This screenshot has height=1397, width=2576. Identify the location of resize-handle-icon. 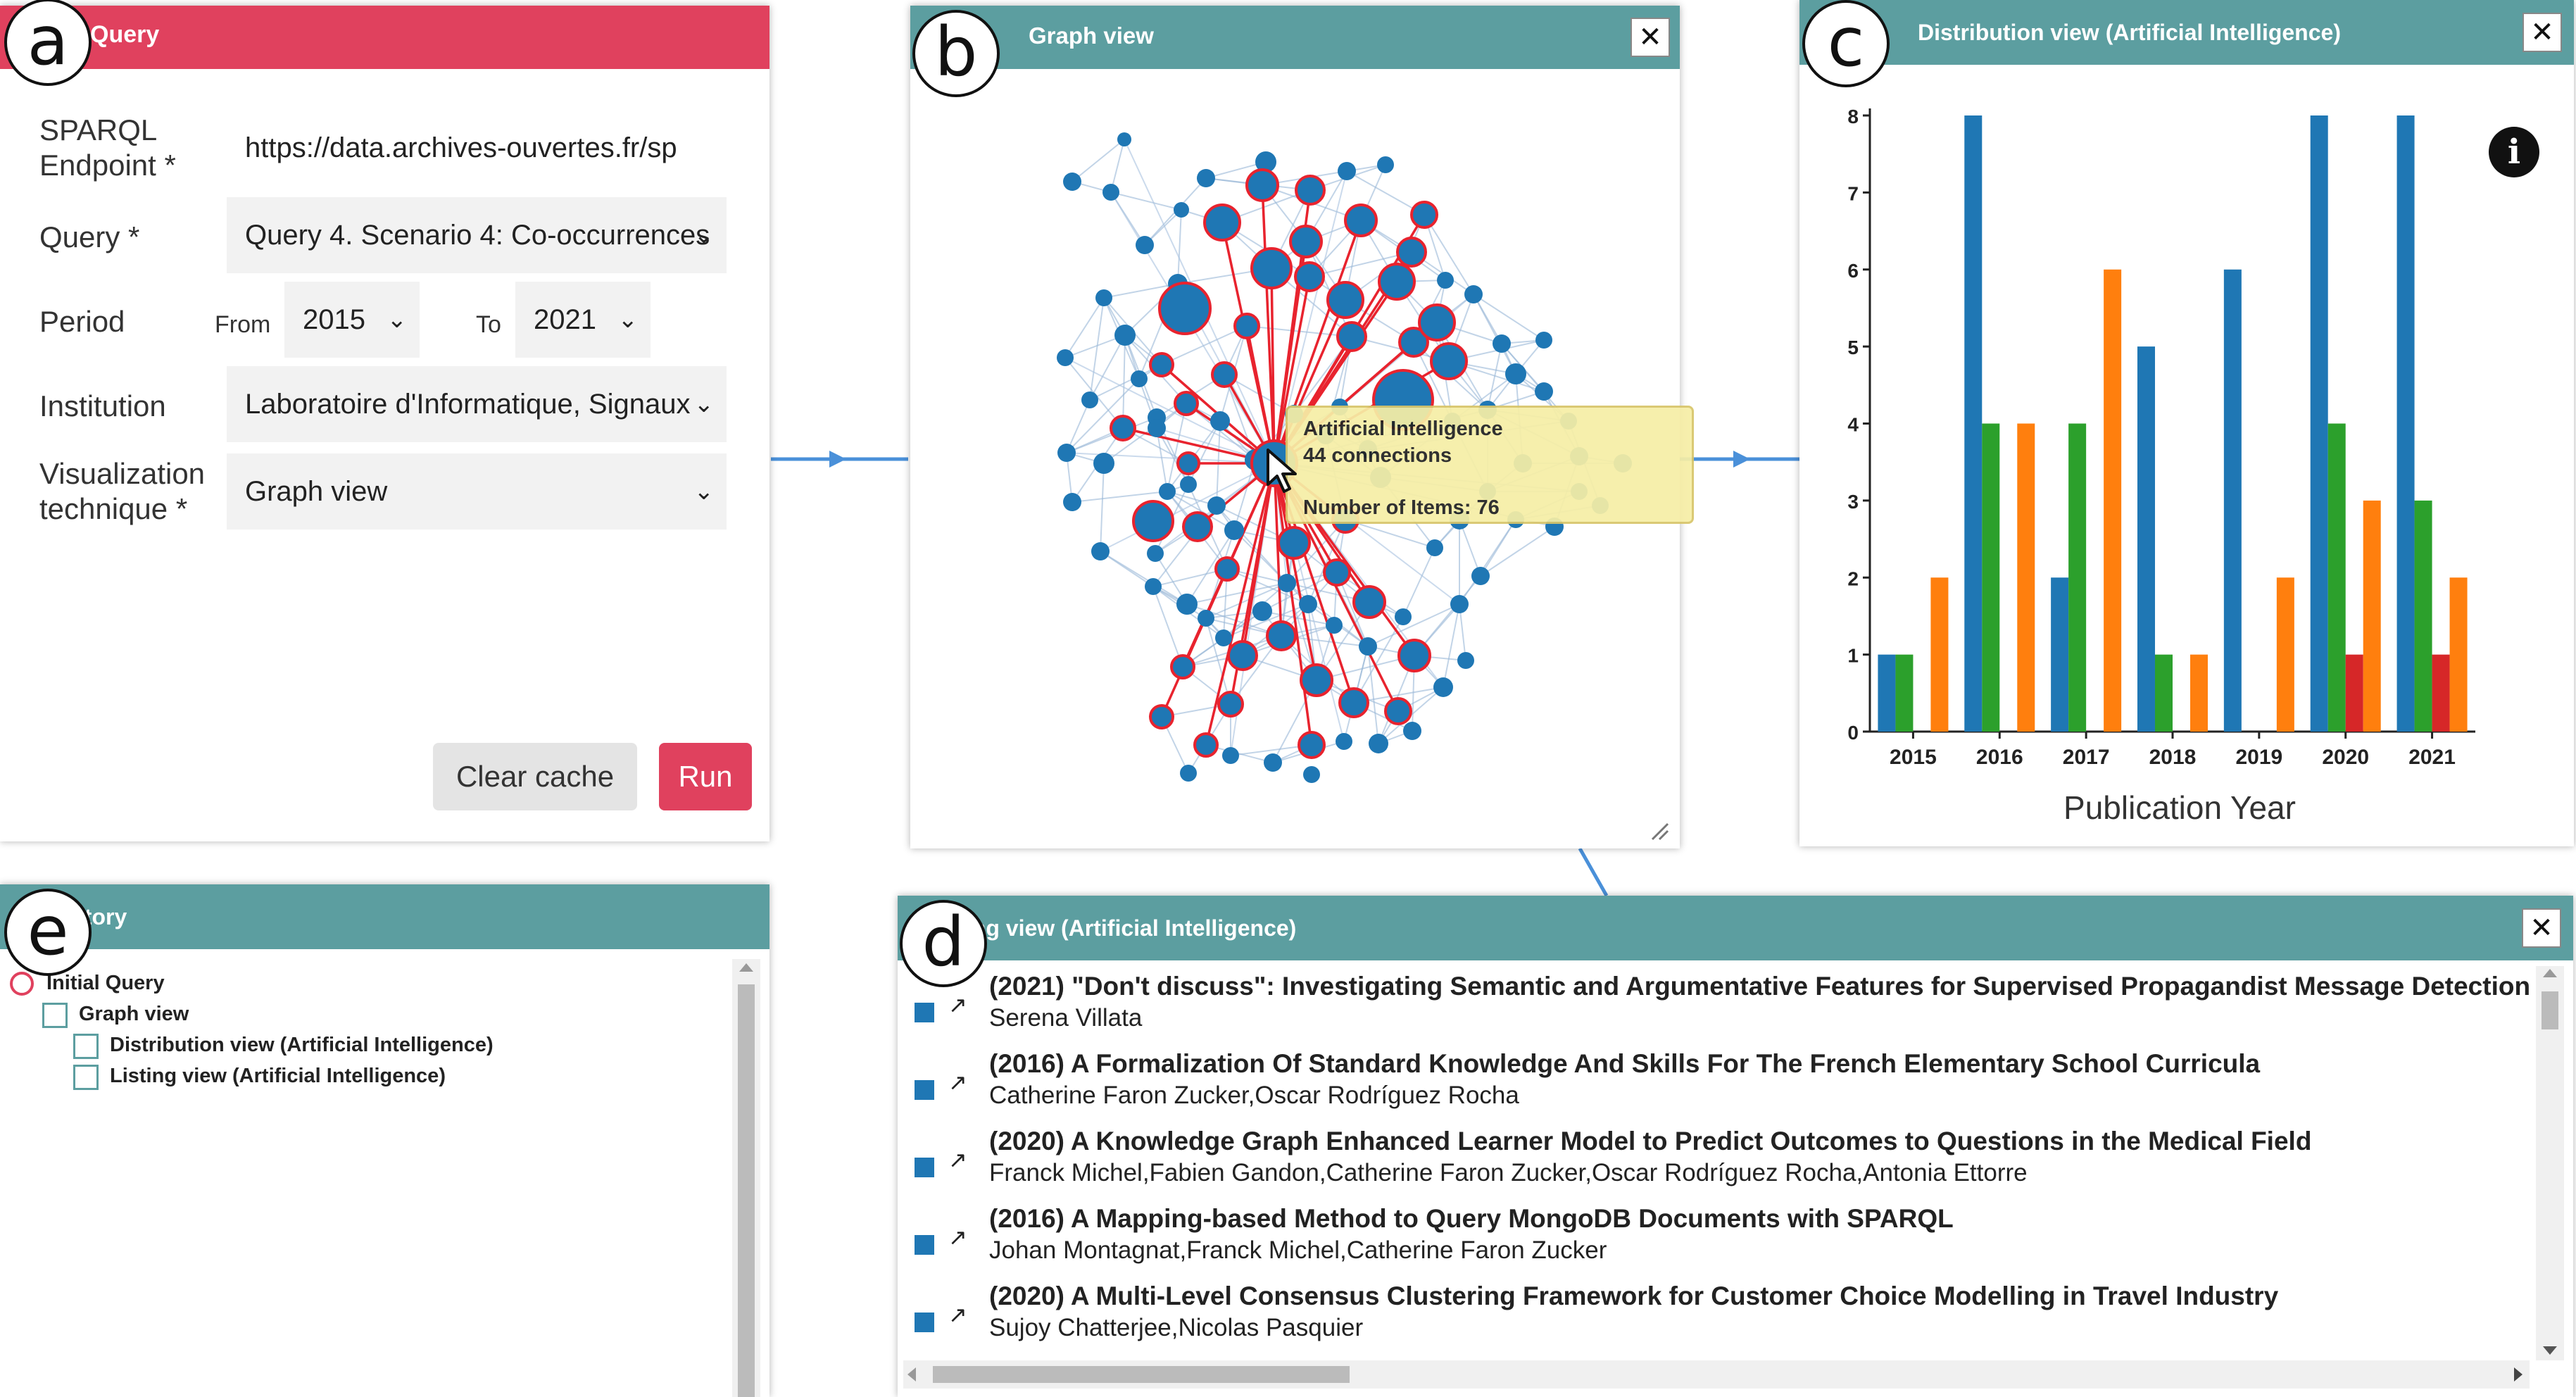
(1660, 831).